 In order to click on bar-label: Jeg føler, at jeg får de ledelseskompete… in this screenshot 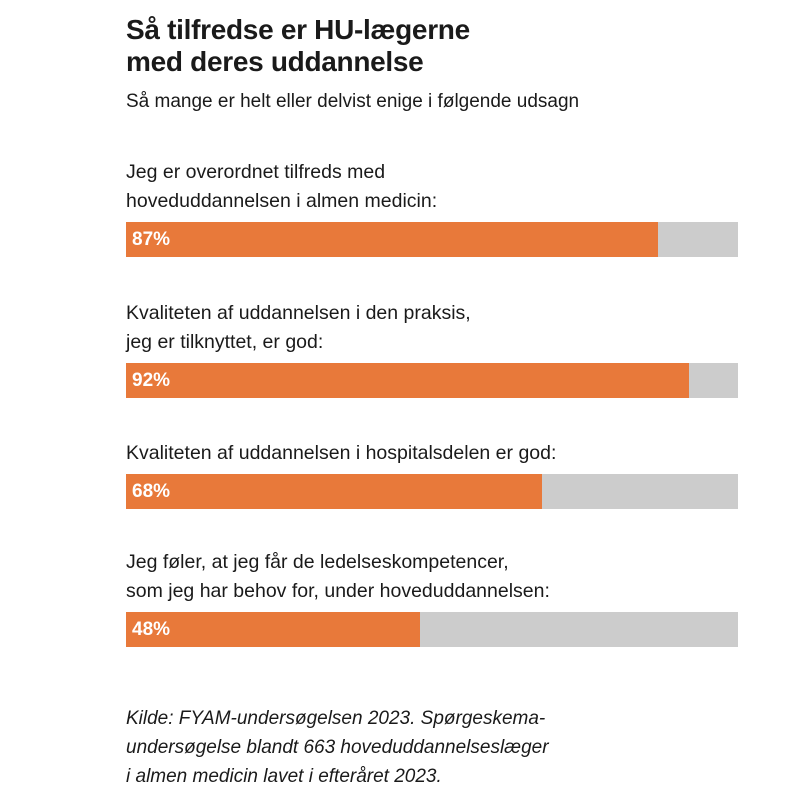, I will do `click(338, 576)`.